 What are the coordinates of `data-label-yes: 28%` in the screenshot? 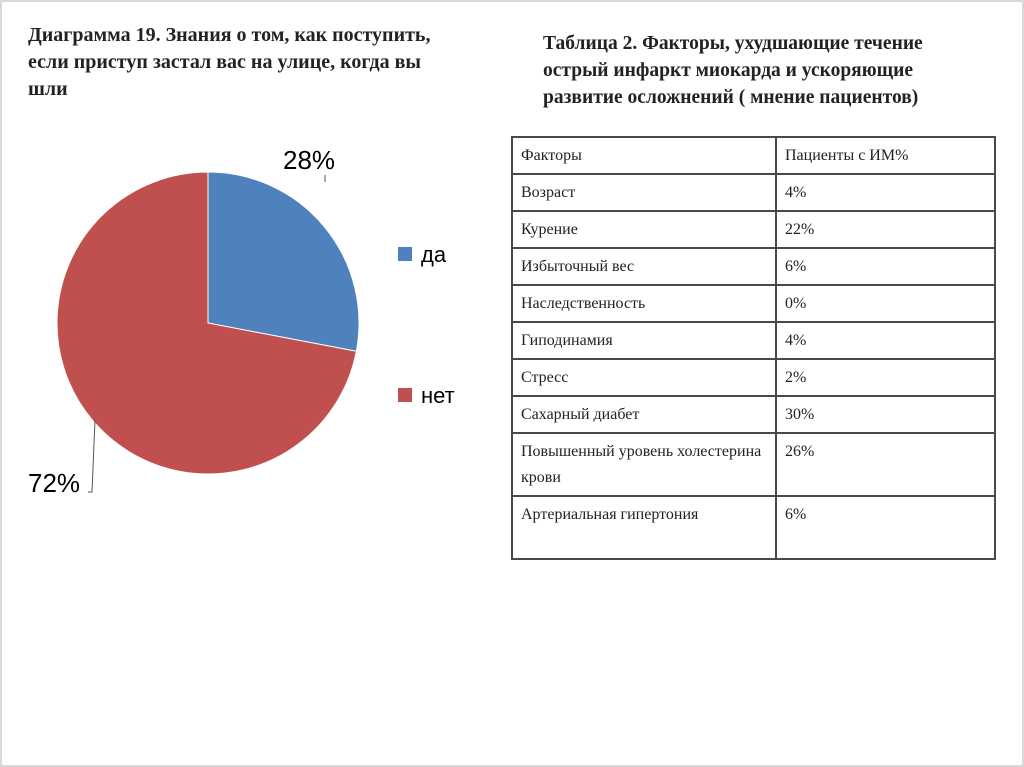 It's located at (309, 160).